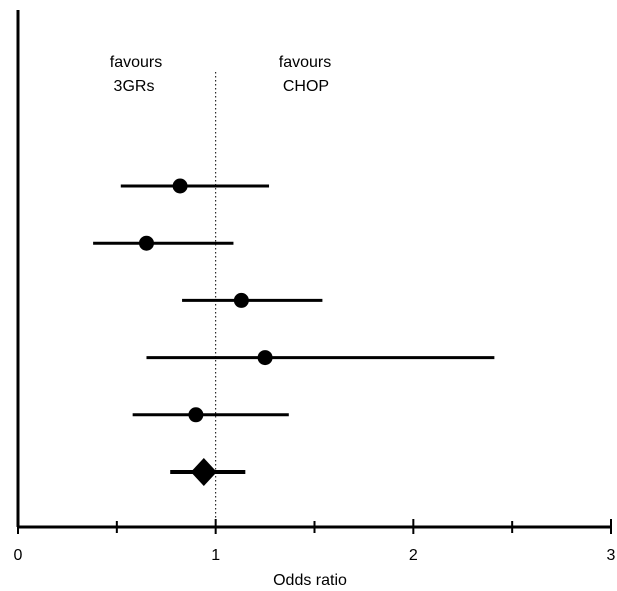 The height and width of the screenshot is (591, 617). I want to click on x-tick-label: 1, so click(215, 555).